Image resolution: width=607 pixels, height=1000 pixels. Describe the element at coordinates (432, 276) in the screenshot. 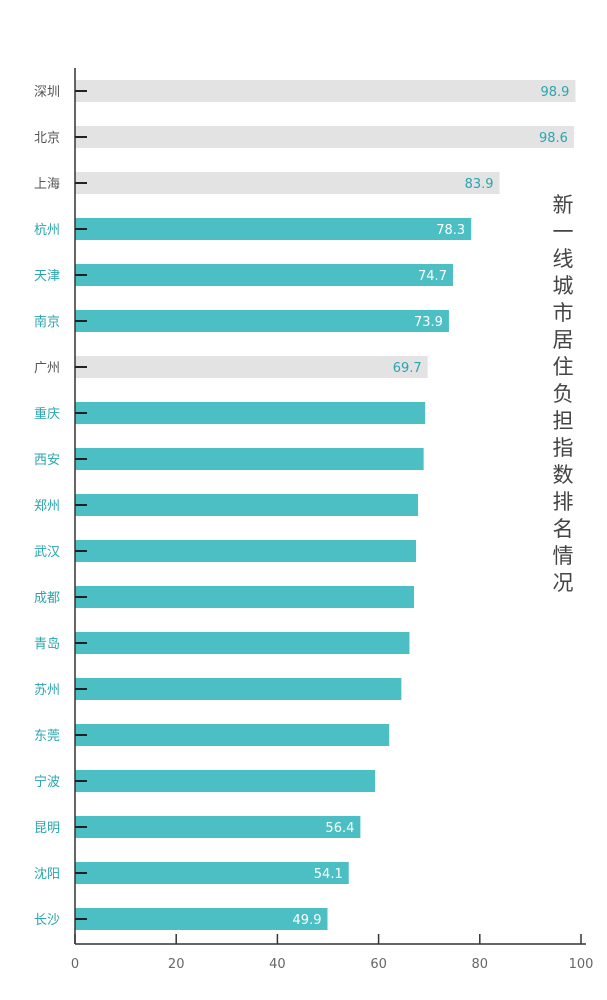

I see `data-label: 74.7` at that location.